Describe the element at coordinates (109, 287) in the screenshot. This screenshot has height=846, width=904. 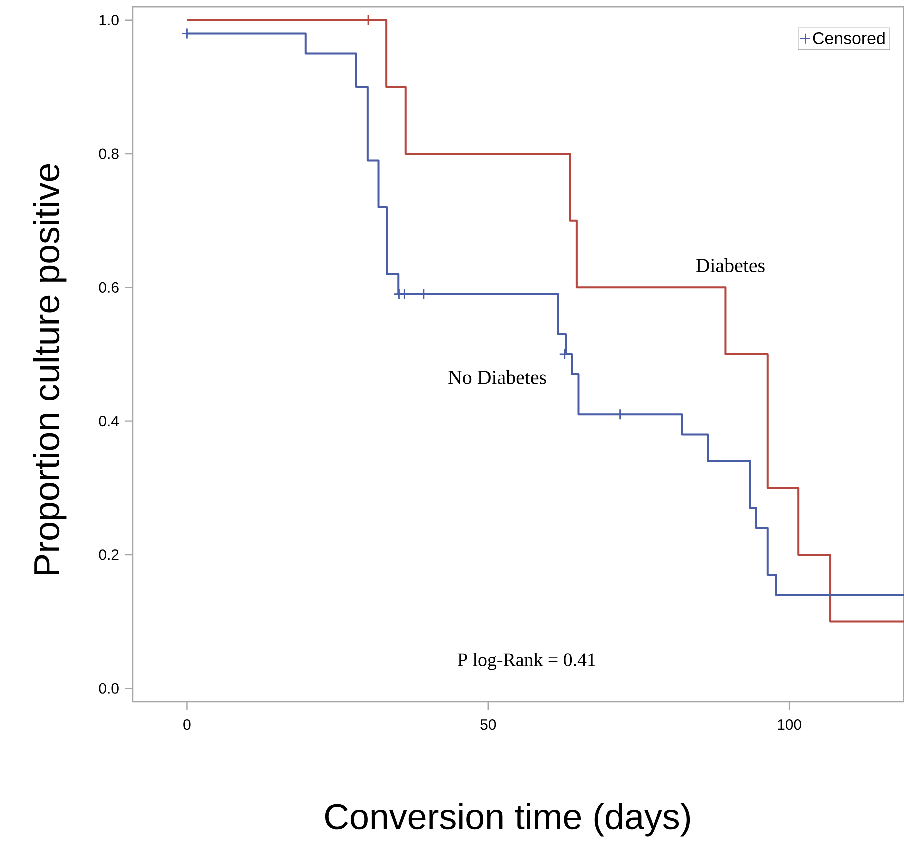
I see `y-tick-label: 0.6` at that location.